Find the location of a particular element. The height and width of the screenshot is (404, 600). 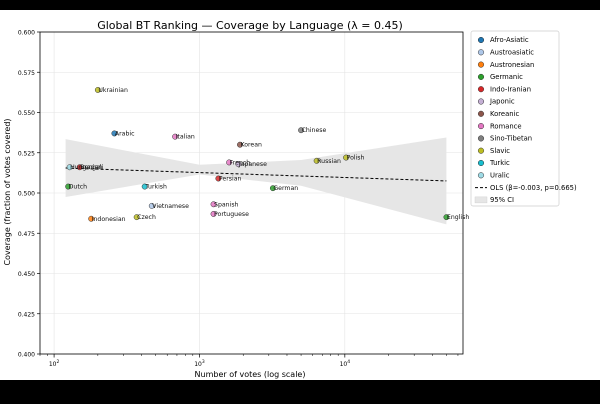

y-tick-label: 0.400 is located at coordinates (26, 355).